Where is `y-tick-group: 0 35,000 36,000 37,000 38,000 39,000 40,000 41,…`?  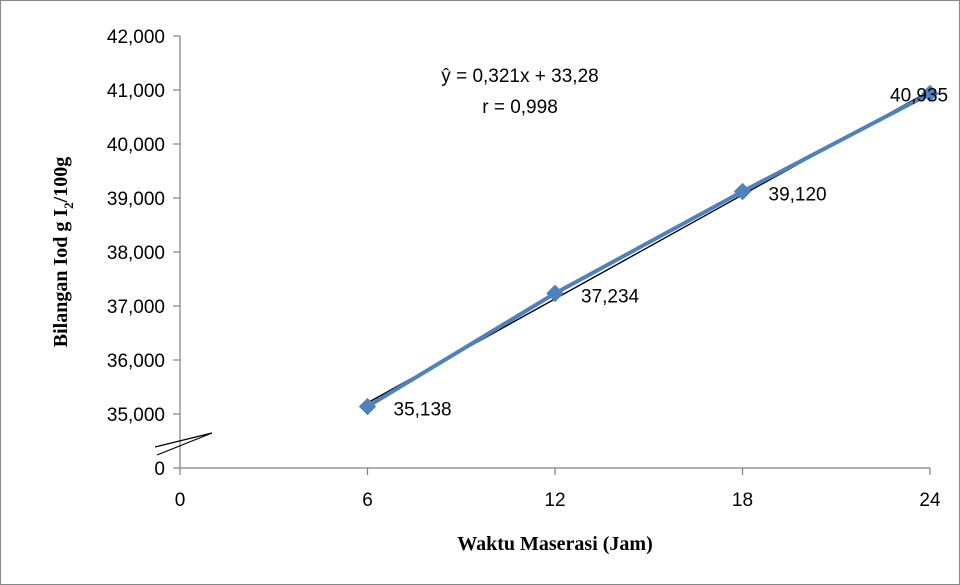
y-tick-group: 0 35,000 36,000 37,000 38,000 39,000 40,000 41,… is located at coordinates (143, 253).